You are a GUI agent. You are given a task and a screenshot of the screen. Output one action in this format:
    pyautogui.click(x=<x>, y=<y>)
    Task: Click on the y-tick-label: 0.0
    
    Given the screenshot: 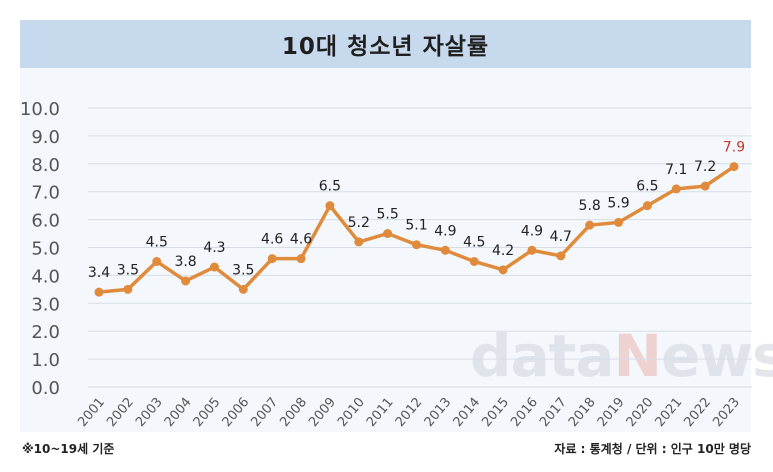 What is the action you would take?
    pyautogui.click(x=45, y=388)
    